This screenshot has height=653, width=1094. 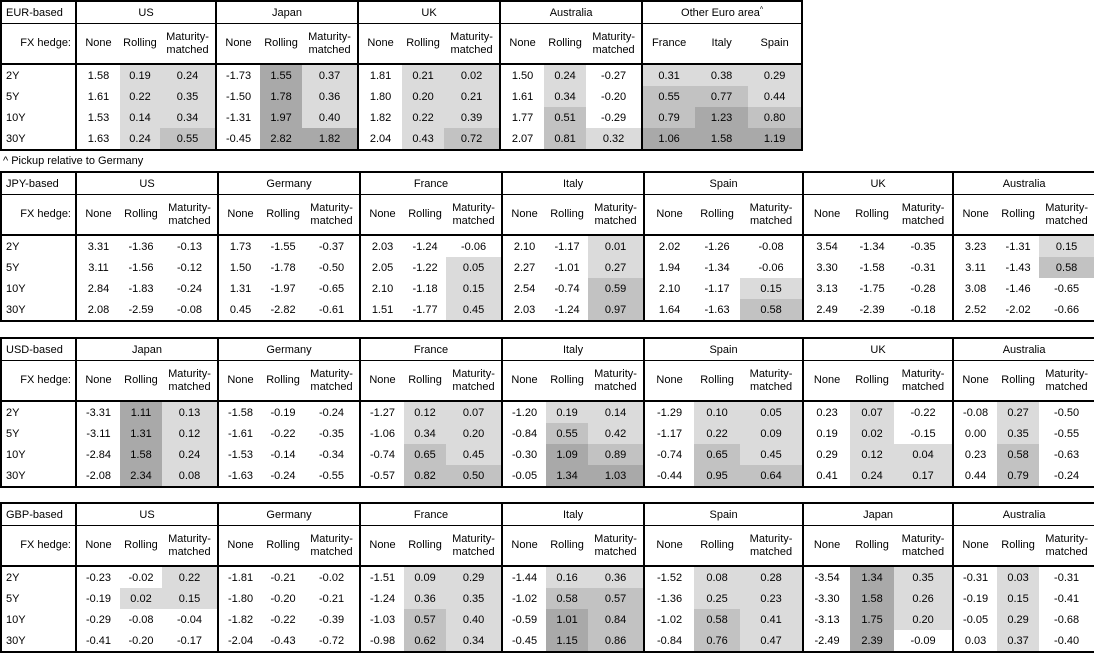 What do you see at coordinates (975, 619) in the screenshot?
I see `value-cell-10y-australia-none: -0.05` at bounding box center [975, 619].